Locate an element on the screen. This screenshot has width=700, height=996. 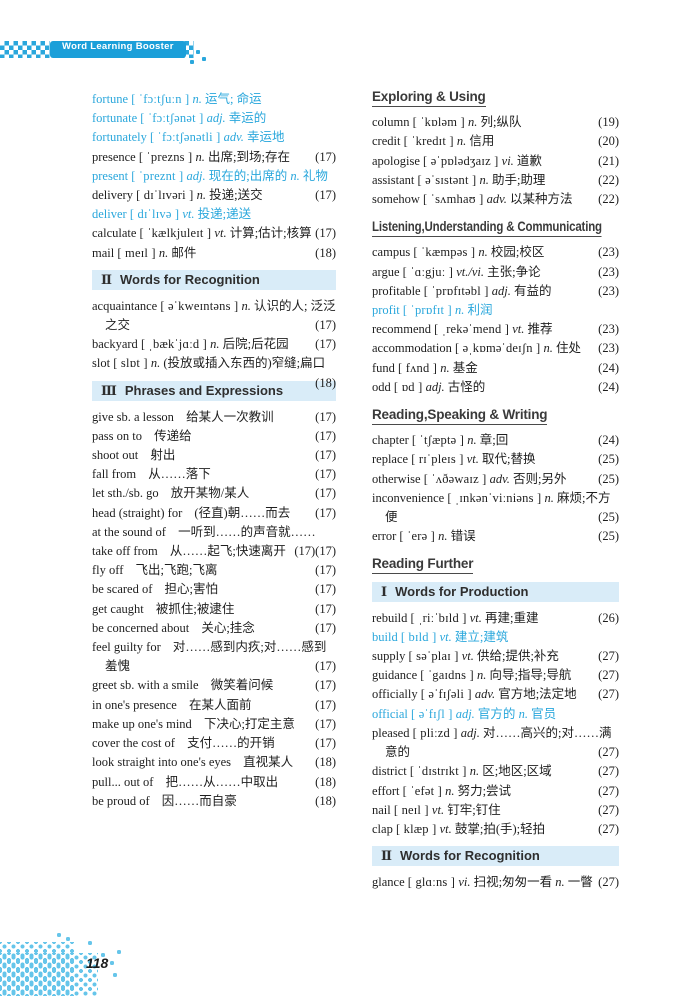
entry-translation: 把……从……中取出 is located at coordinates (222, 781).